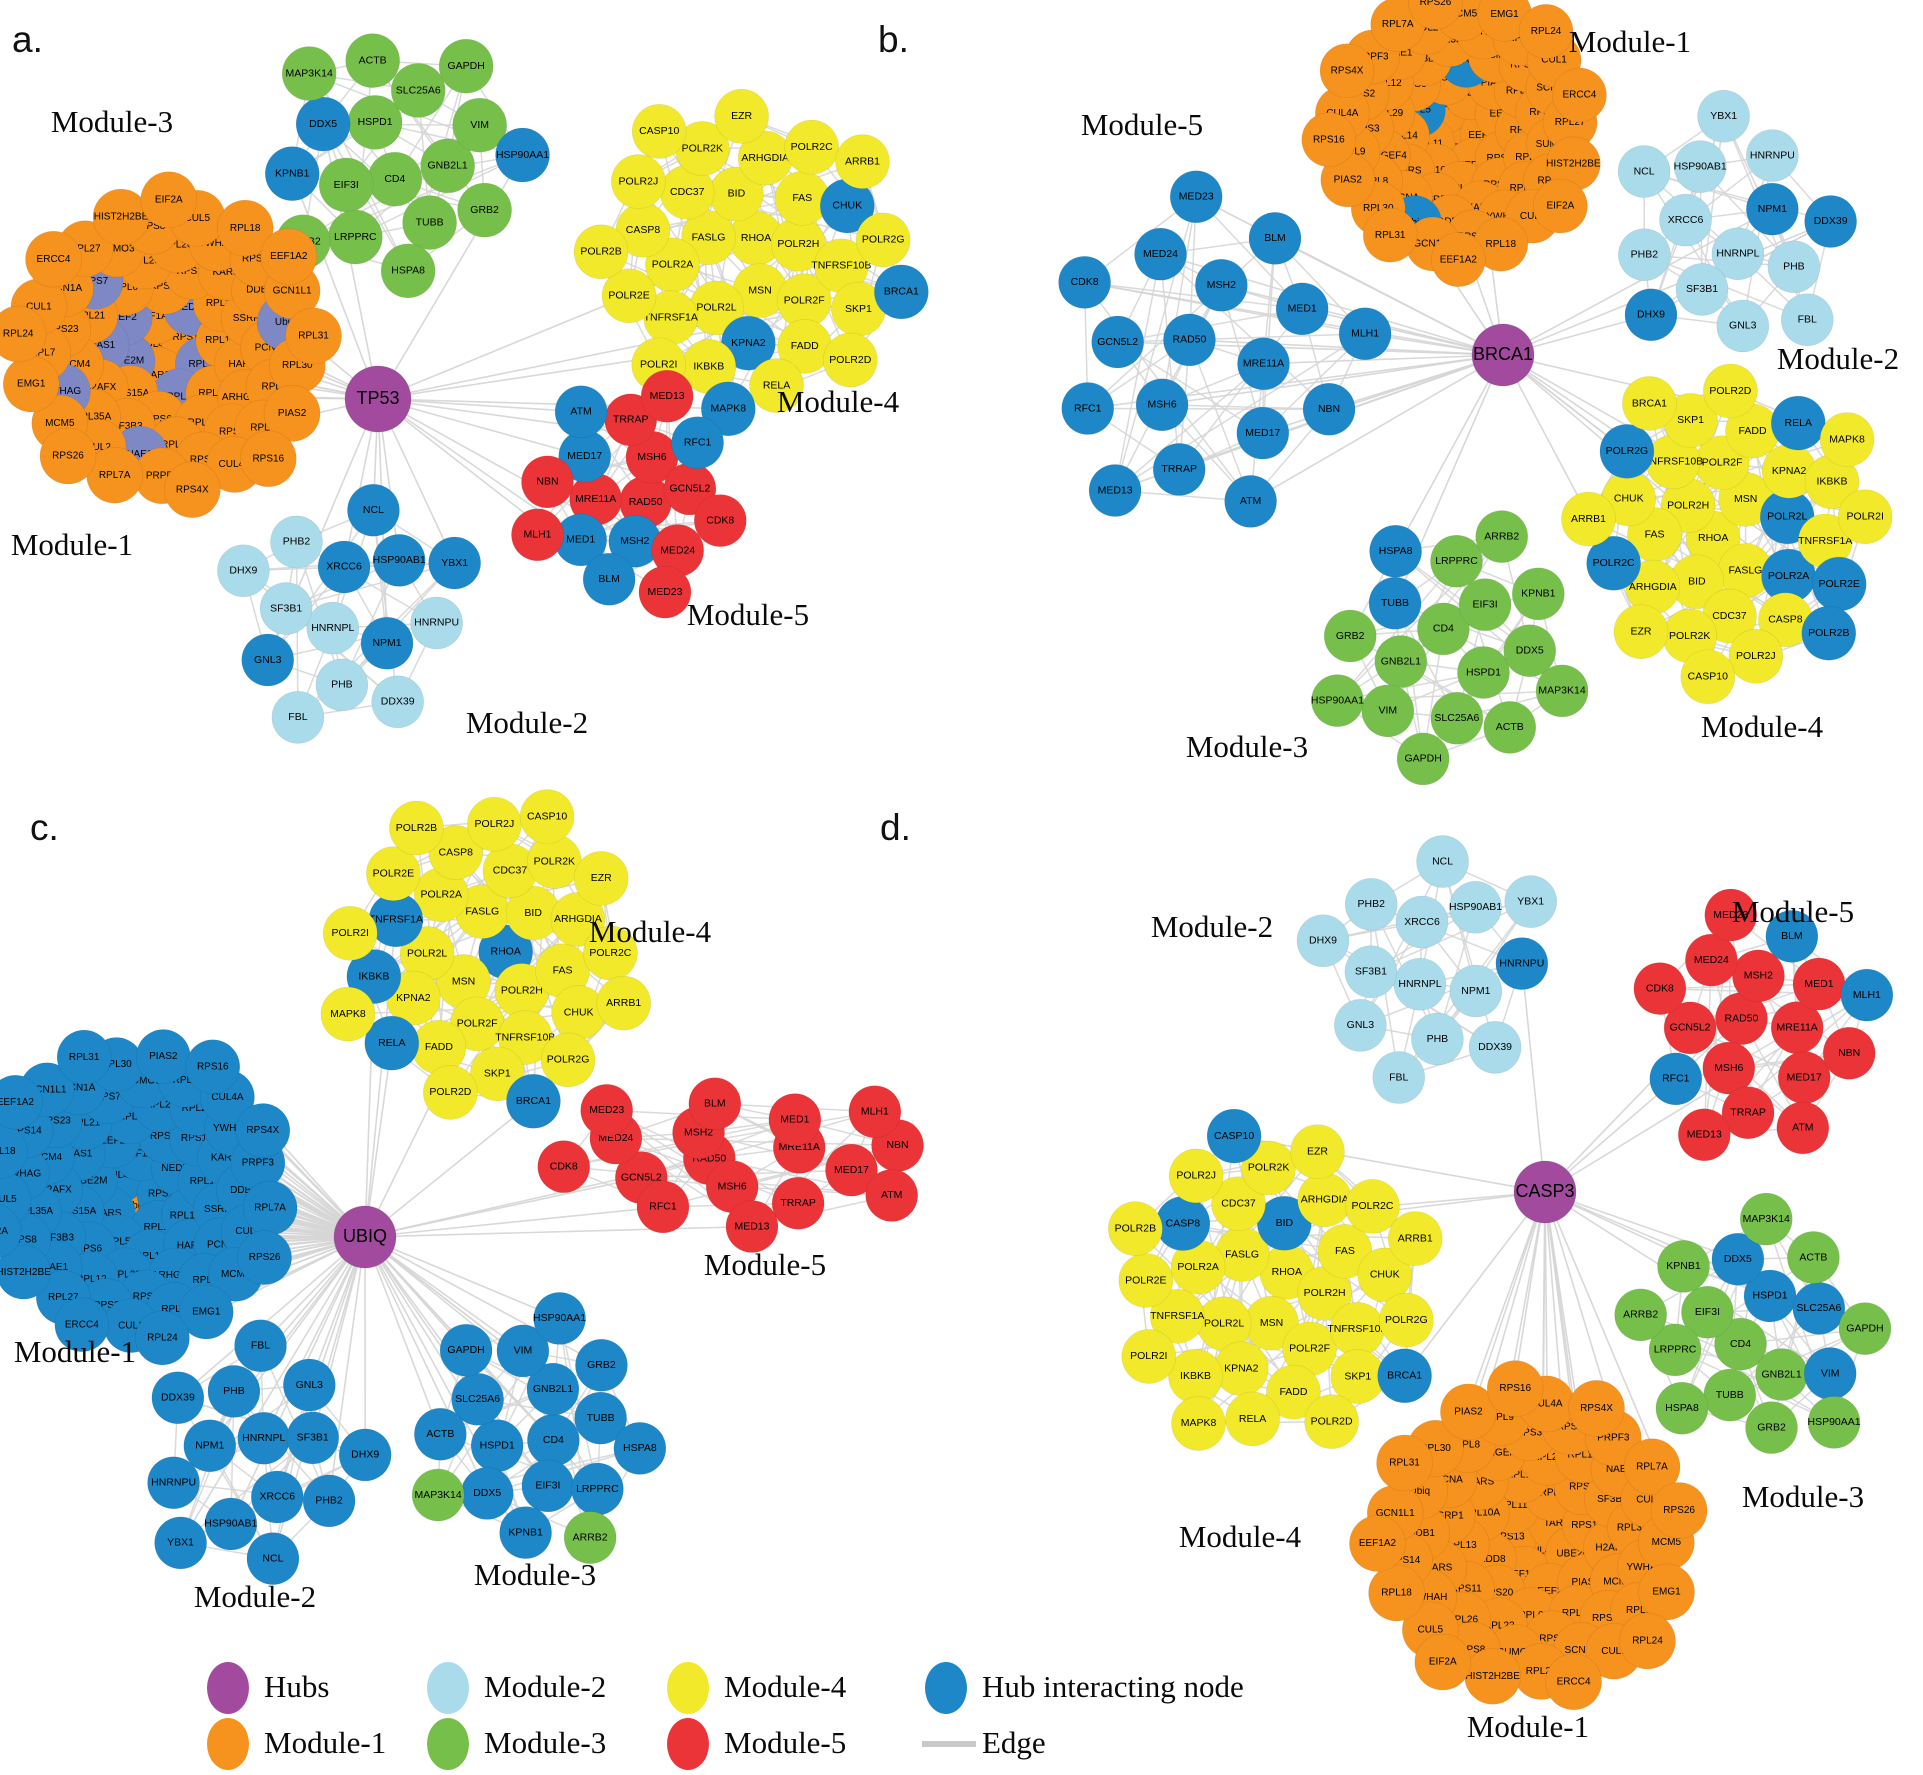 The width and height of the screenshot is (1923, 1775). What do you see at coordinates (525, 1037) in the screenshot?
I see `node-label: TNFRSF10B` at bounding box center [525, 1037].